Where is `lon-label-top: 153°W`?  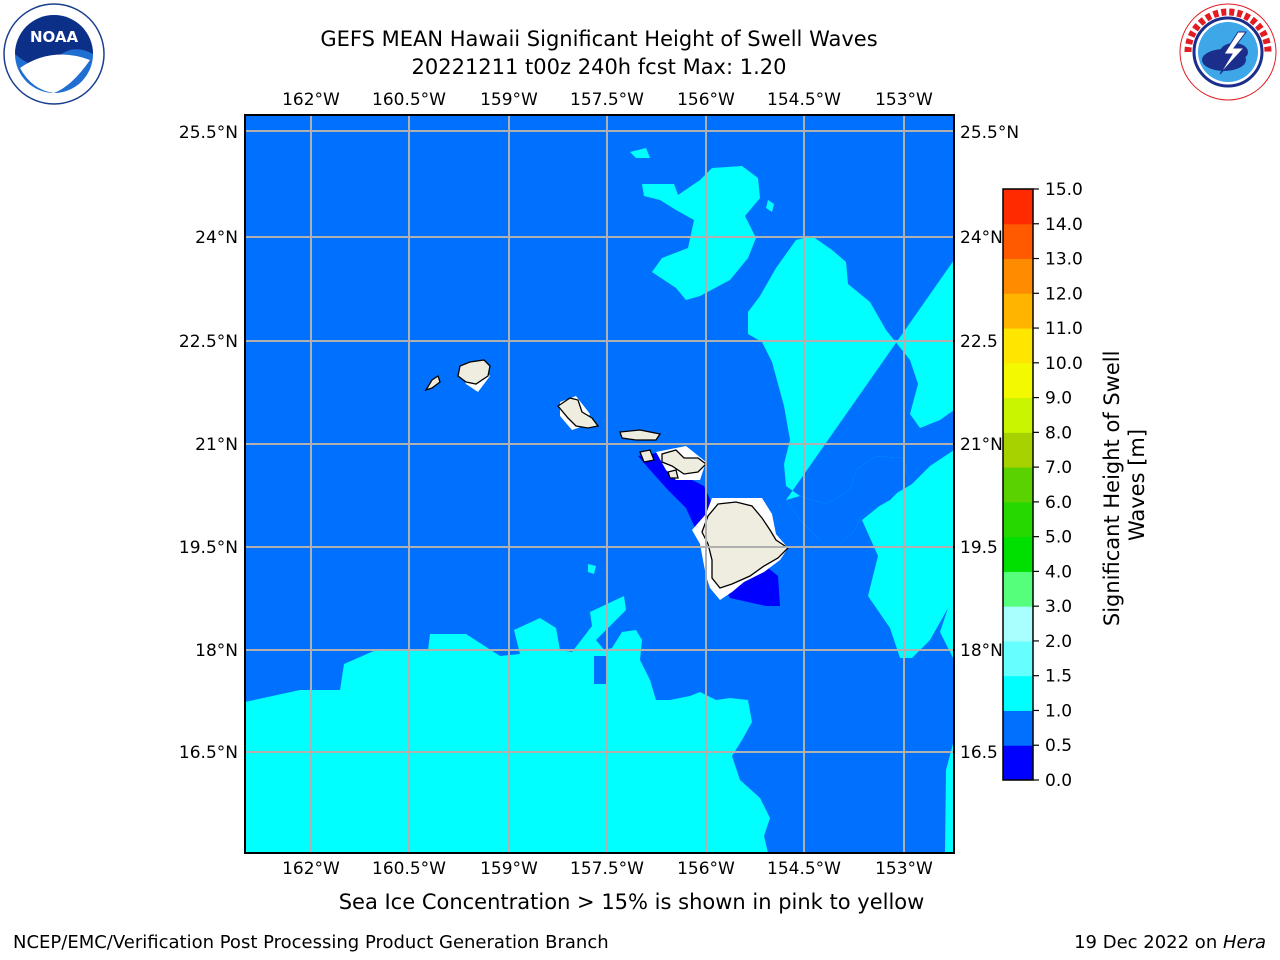
lon-label-top: 153°W is located at coordinates (904, 100).